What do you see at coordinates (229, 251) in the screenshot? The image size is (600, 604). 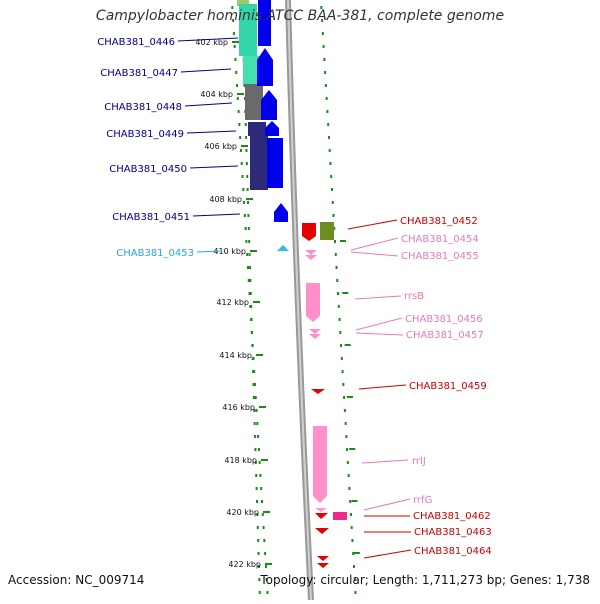 I see `scale-label: 410 kbp` at bounding box center [229, 251].